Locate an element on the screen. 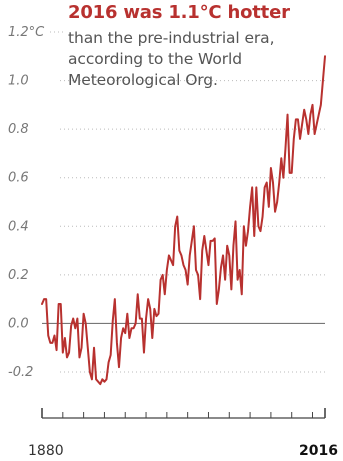  y-tick-label: 1.0 is located at coordinates (18, 81).